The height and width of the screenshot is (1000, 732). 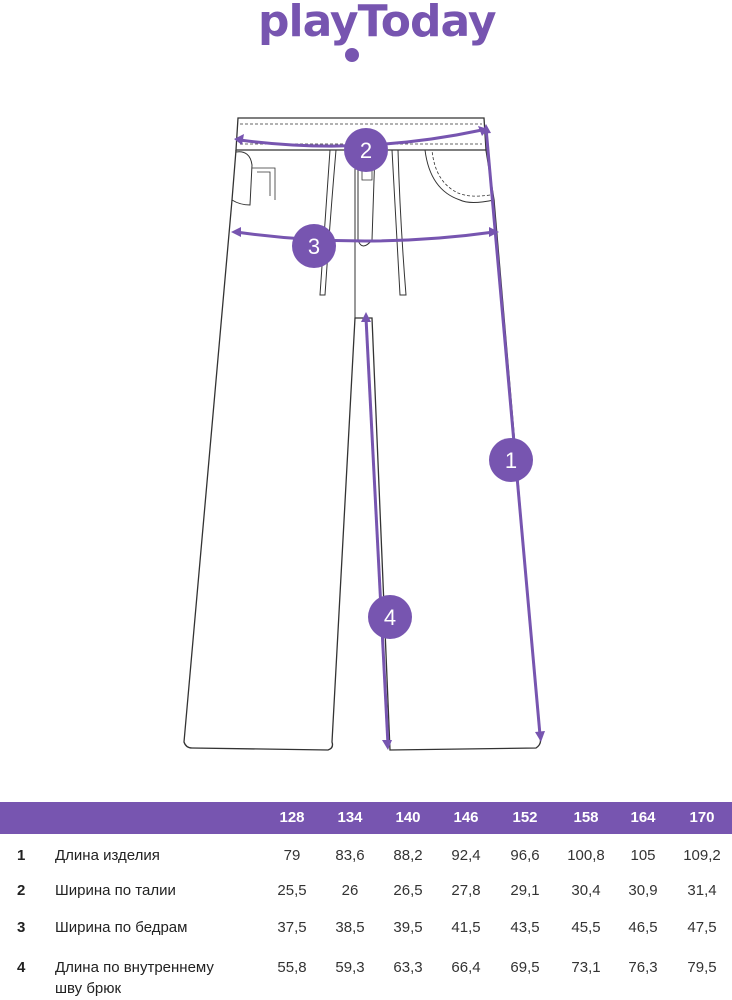 What do you see at coordinates (408, 967) in the screenshot?
I see `table-cell: 63,3` at bounding box center [408, 967].